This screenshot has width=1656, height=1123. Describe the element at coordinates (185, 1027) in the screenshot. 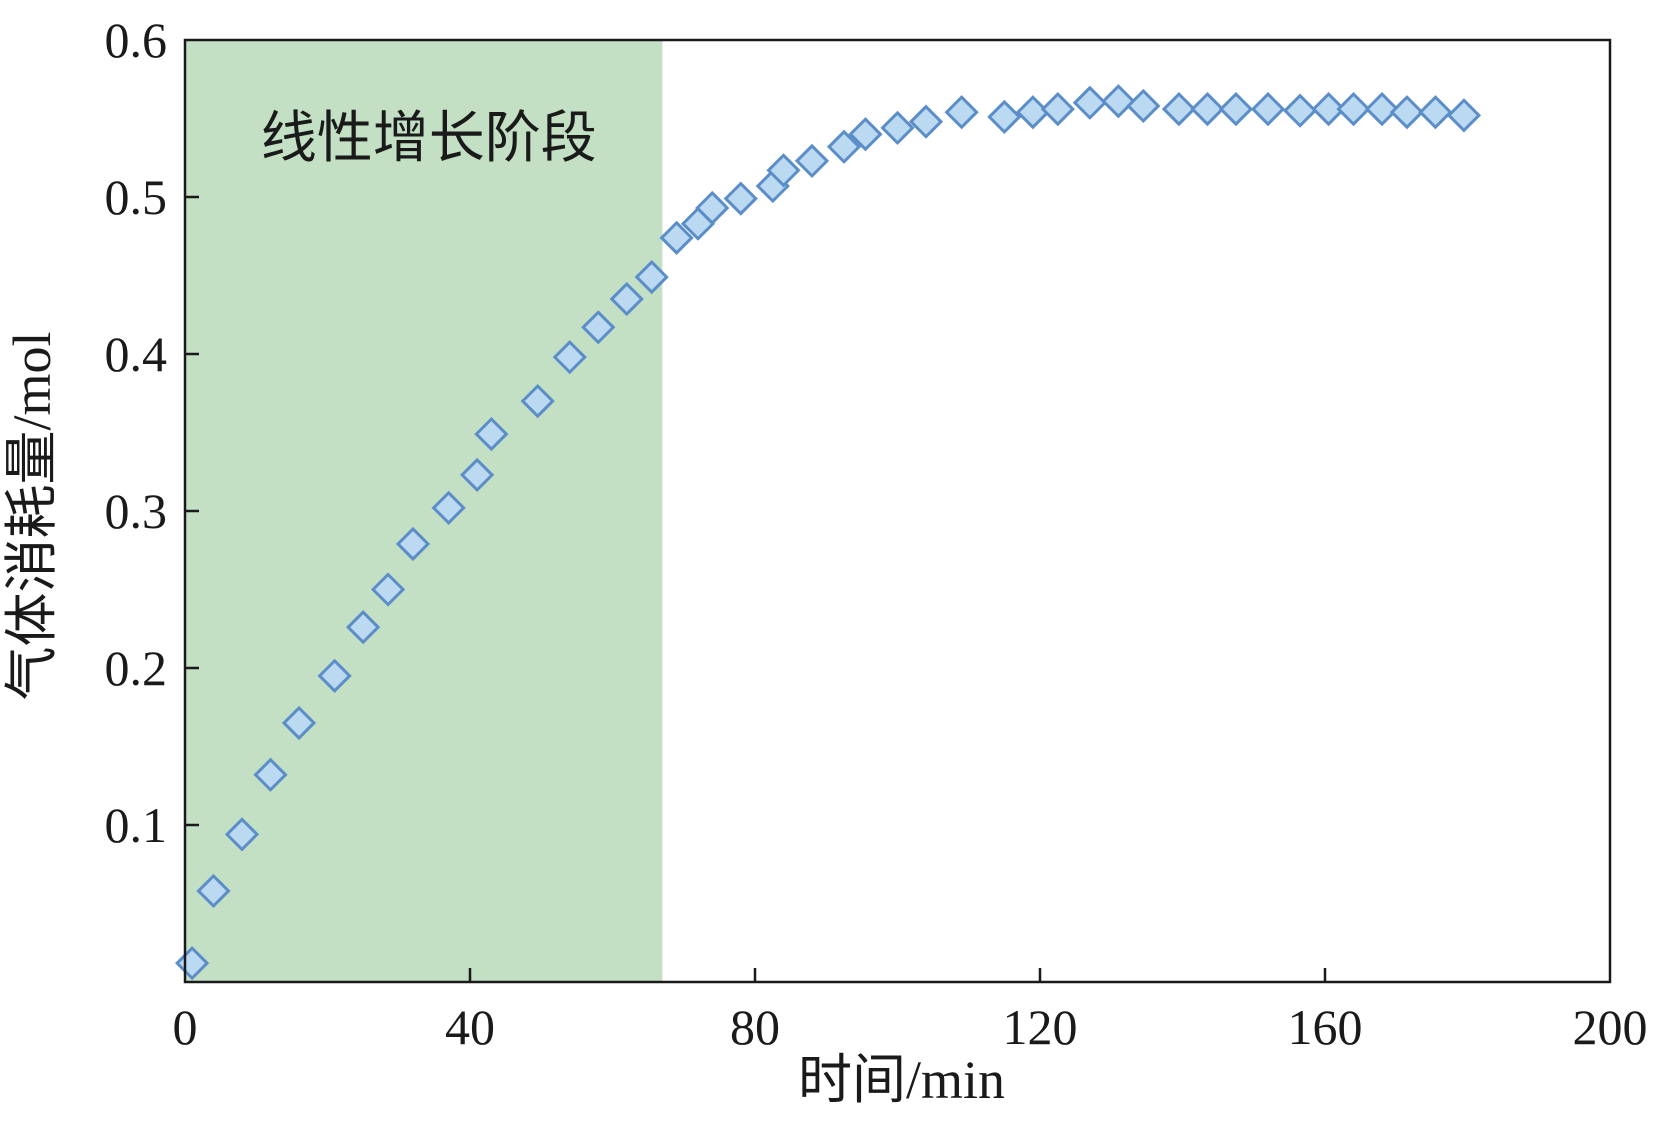

I see `x-tick-label: 0` at that location.